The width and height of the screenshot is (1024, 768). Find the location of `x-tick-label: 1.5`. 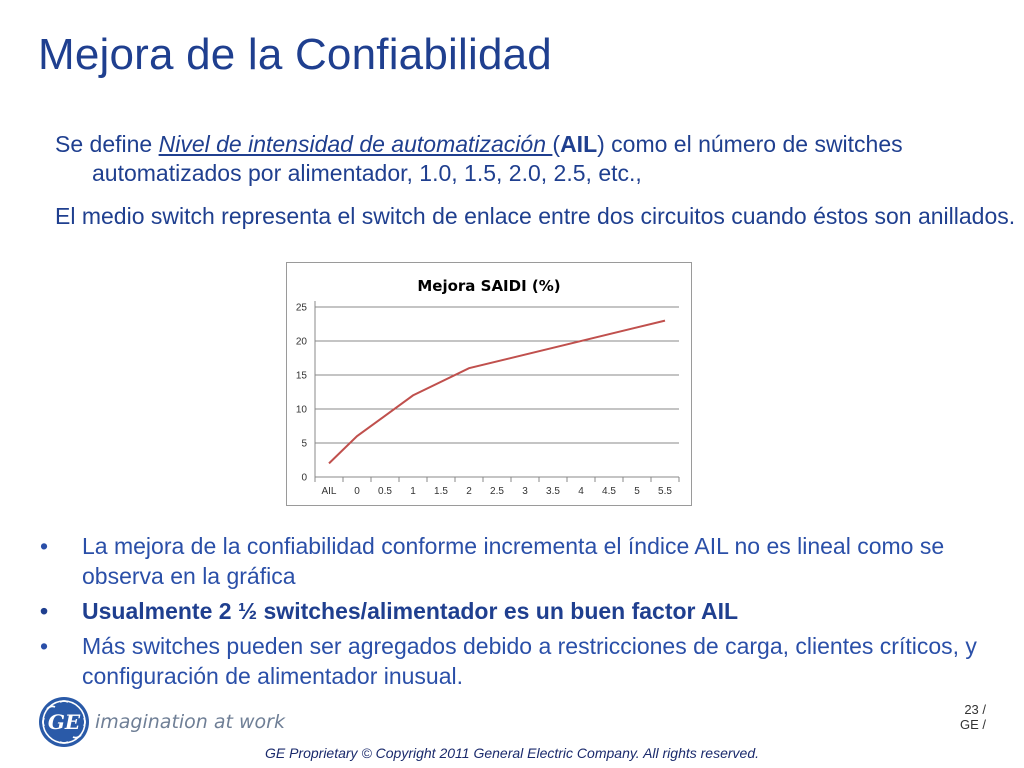

x-tick-label: 1.5 is located at coordinates (441, 491).